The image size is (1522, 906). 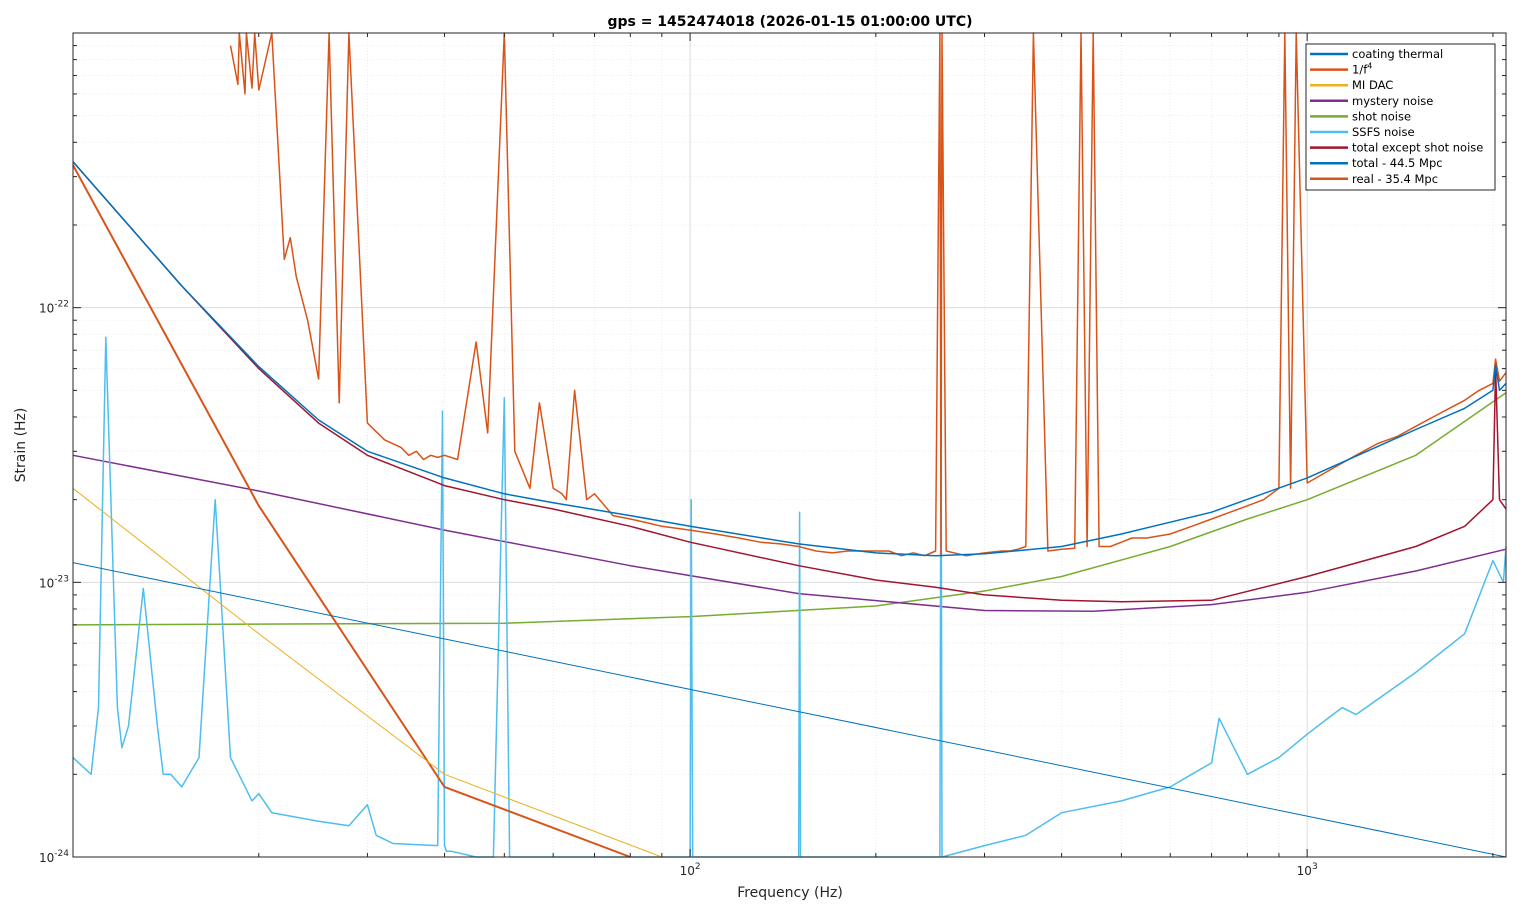 I want to click on x-tick-label: 10³, so click(x=1307, y=870).